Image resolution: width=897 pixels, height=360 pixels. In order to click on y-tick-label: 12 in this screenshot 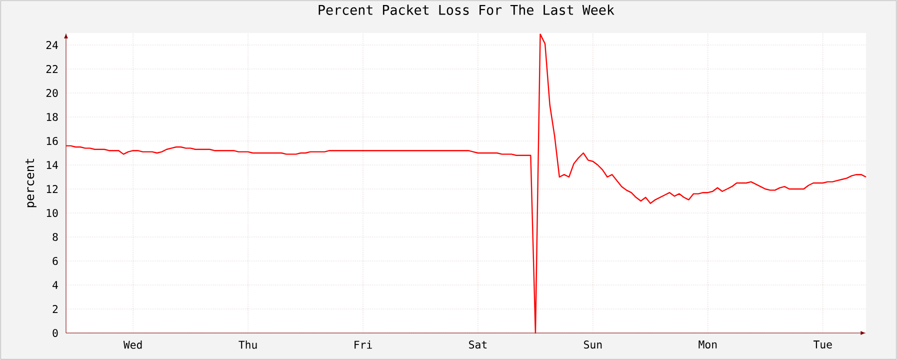, I will do `click(52, 189)`.